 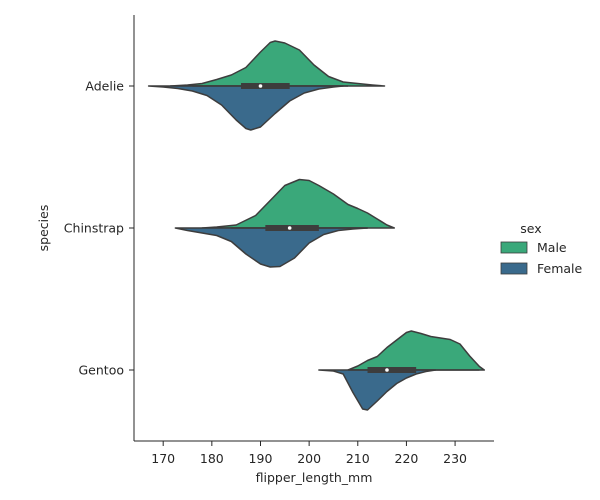 I want to click on violin-male-gentoo, so click(x=416, y=350).